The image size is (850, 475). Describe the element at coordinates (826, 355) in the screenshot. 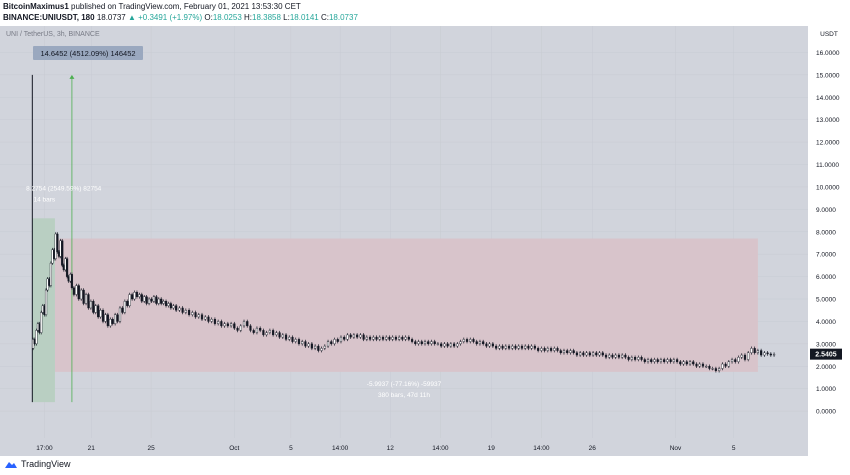

I see `current-price-label: 2.5405` at that location.